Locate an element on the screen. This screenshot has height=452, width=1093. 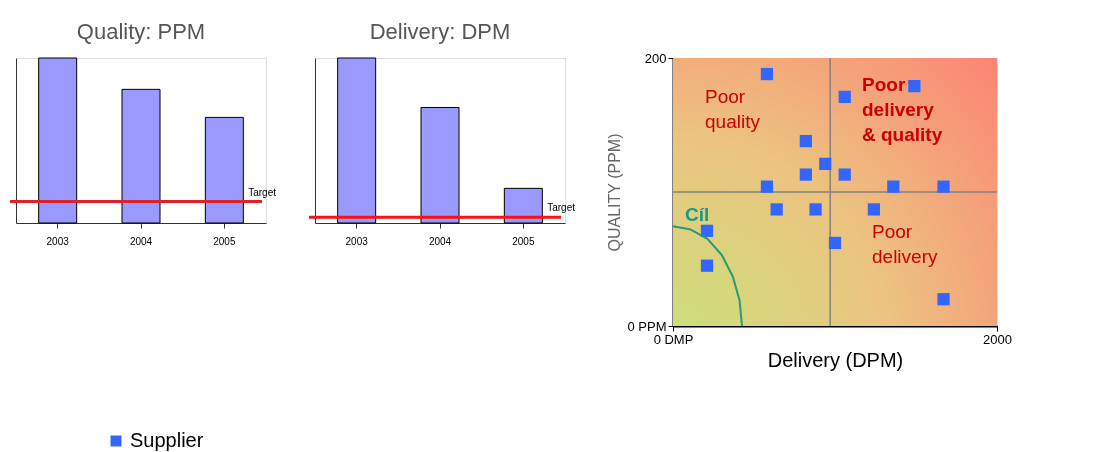
annotation: Poor delivery & quality is located at coordinates (902, 109).